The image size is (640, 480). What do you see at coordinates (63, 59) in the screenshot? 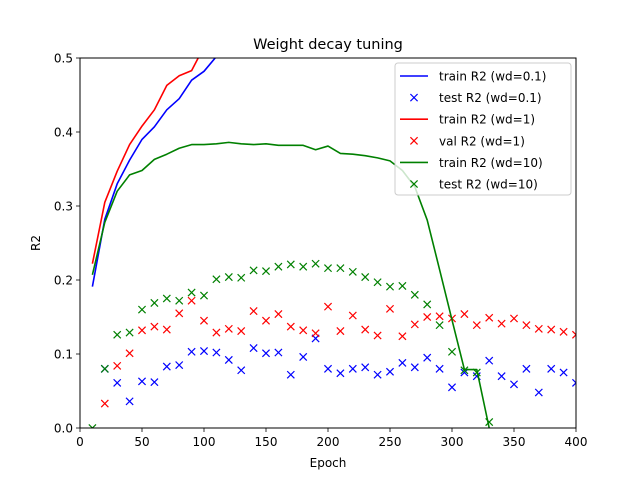
I see `y-tick-label: 0.5` at bounding box center [63, 59].